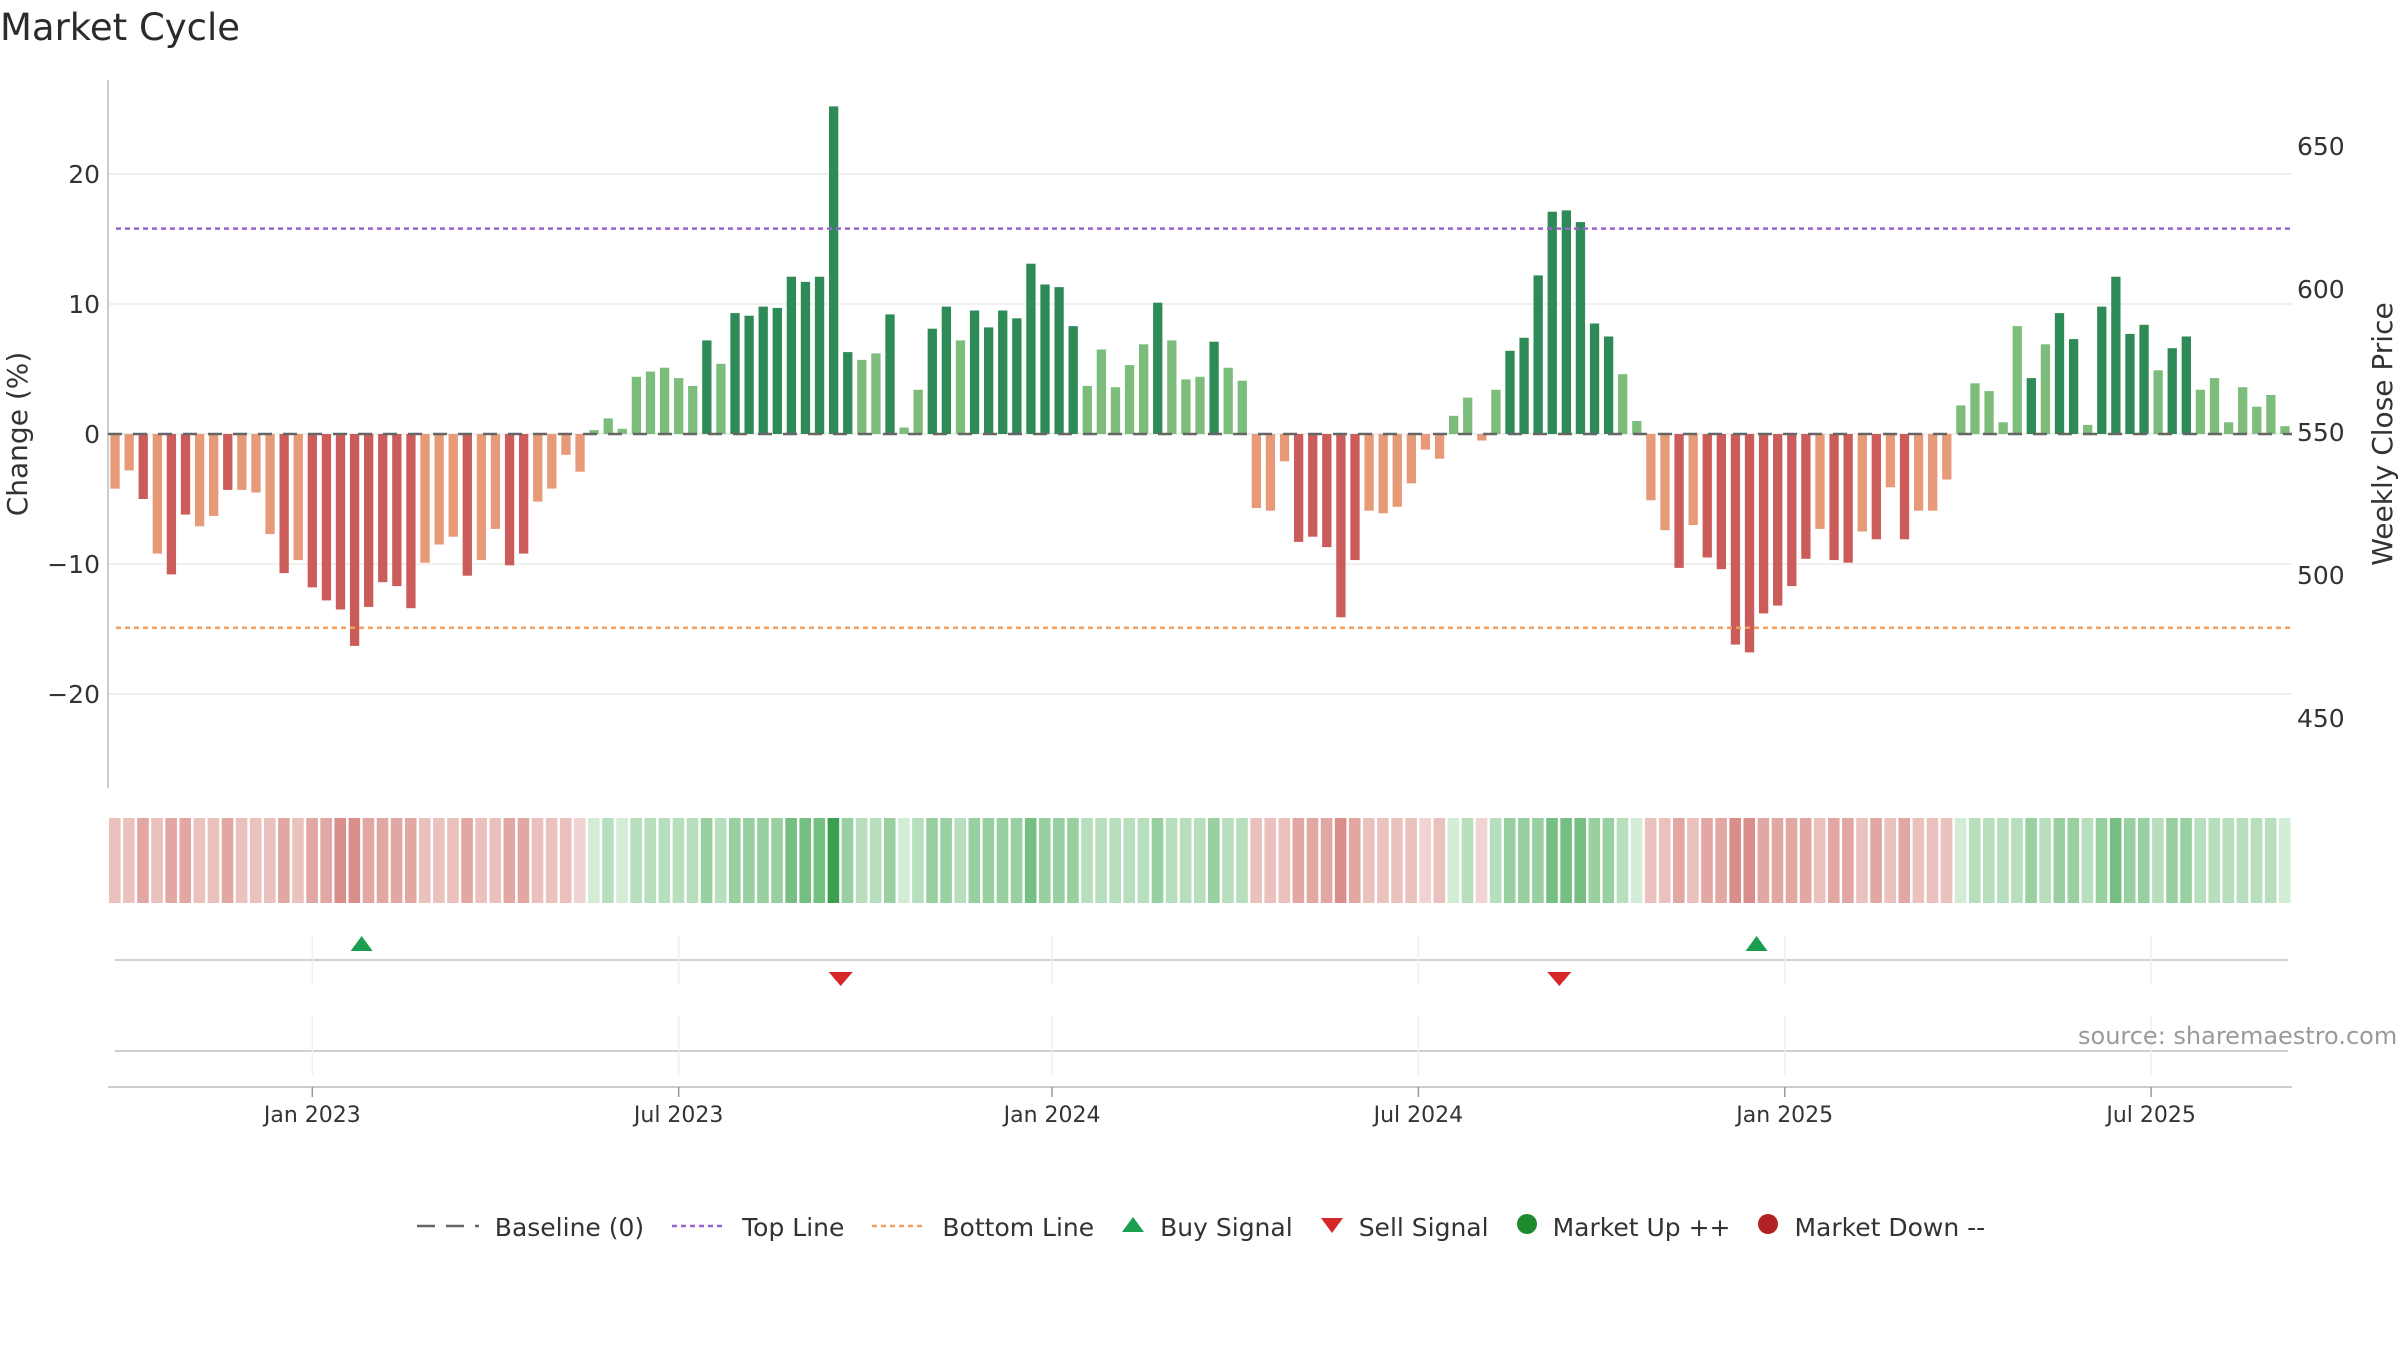 This screenshot has height=1350, width=2400. What do you see at coordinates (2382, 433) in the screenshot?
I see `y2-axis-label: Weekly Close Price` at bounding box center [2382, 433].